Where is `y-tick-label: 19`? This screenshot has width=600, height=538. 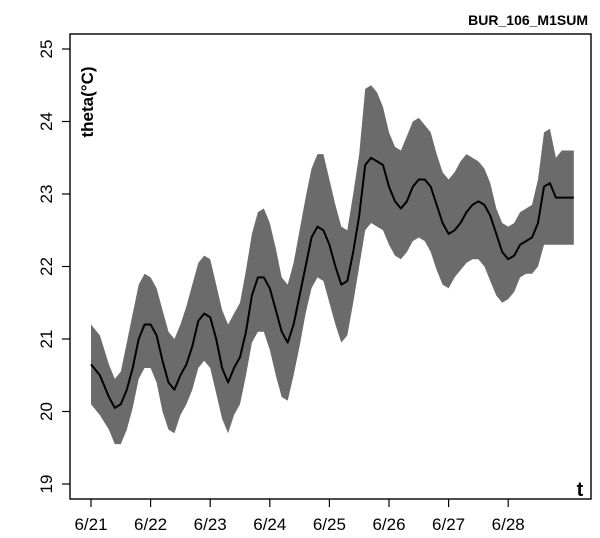 y-tick-label: 19 is located at coordinates (46, 484).